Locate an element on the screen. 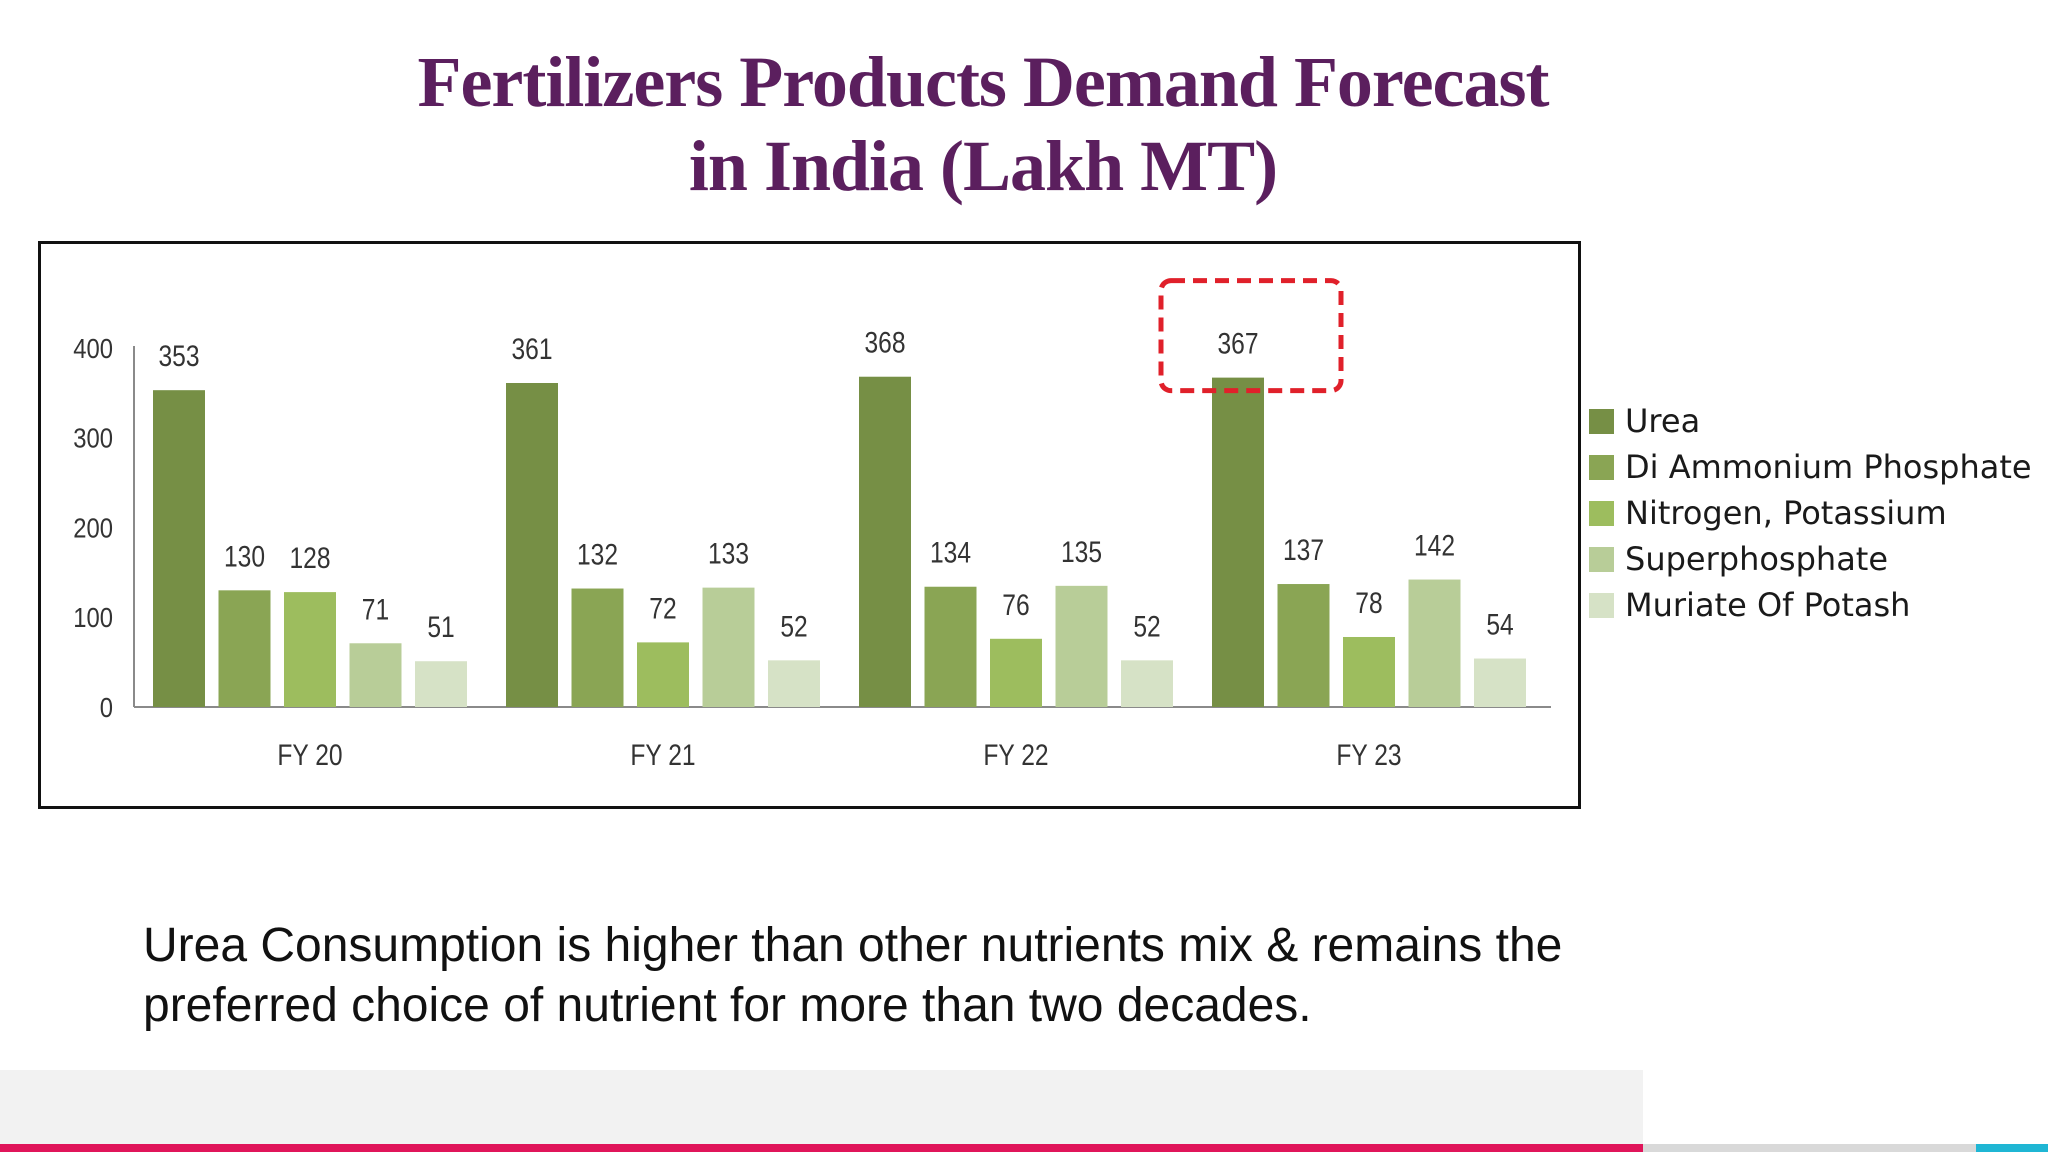 This screenshot has height=1152, width=2048. legend-item: Di Ammonium Phosphate is located at coordinates (1818, 467).